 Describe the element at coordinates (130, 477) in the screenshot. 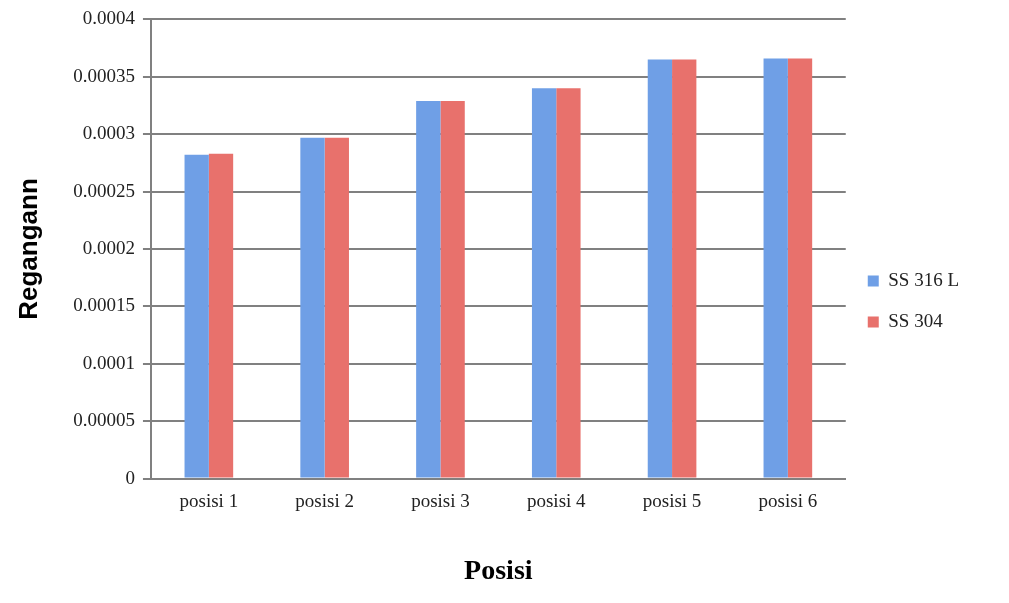

I see `y-tick-label: 0` at that location.